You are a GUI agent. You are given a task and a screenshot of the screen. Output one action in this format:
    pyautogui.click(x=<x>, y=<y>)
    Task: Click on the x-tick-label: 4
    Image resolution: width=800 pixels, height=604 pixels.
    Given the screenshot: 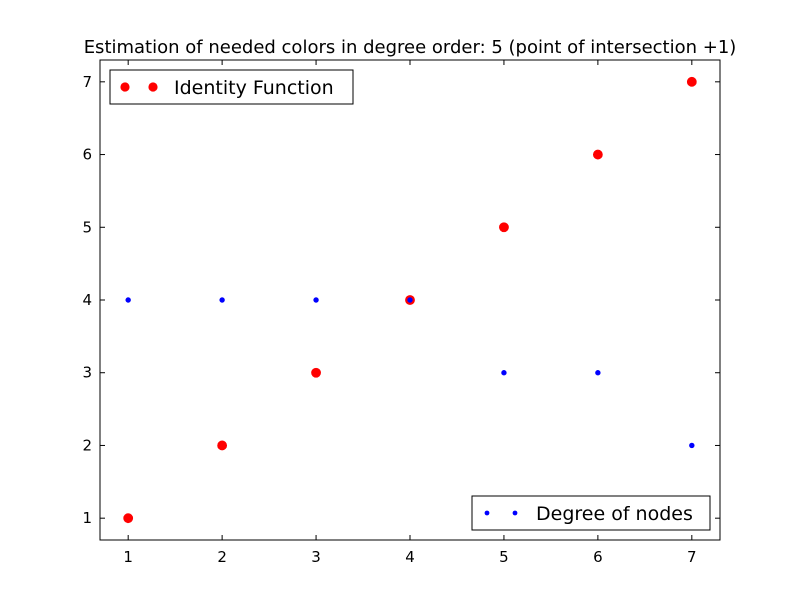 What is the action you would take?
    pyautogui.click(x=410, y=557)
    